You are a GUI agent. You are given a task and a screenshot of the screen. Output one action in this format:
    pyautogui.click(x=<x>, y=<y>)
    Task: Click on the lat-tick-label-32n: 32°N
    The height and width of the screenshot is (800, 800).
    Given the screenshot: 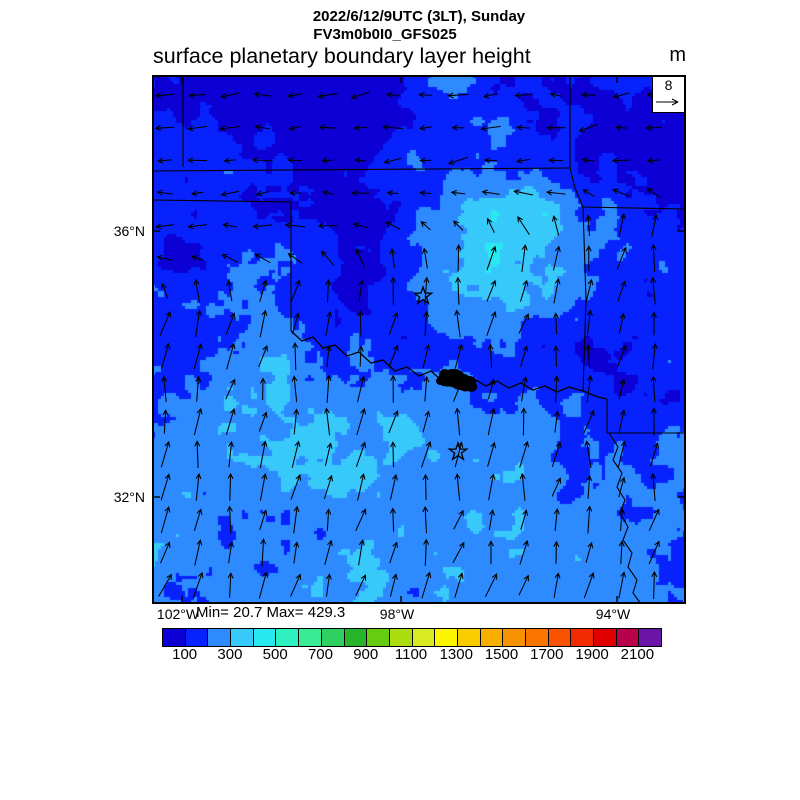 What is the action you would take?
    pyautogui.click(x=129, y=497)
    